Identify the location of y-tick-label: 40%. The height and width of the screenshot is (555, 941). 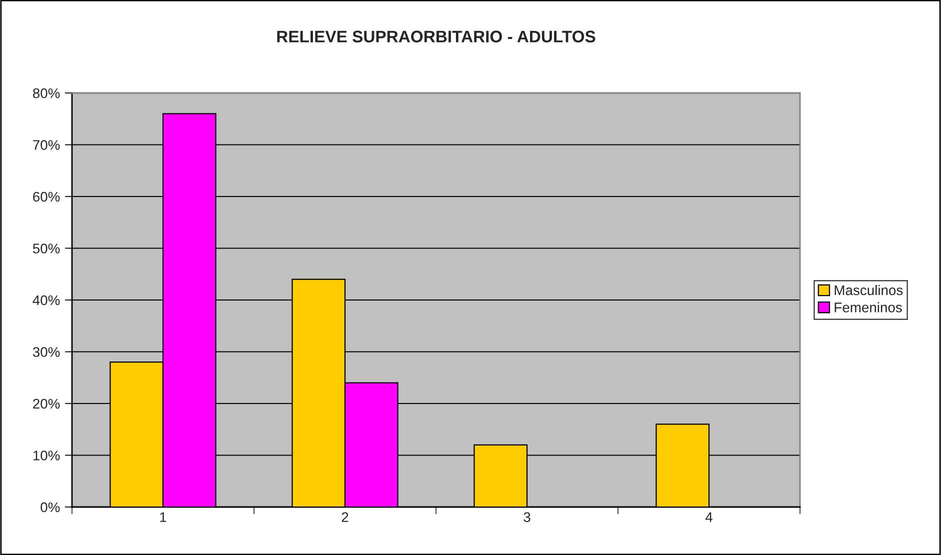
(46, 300).